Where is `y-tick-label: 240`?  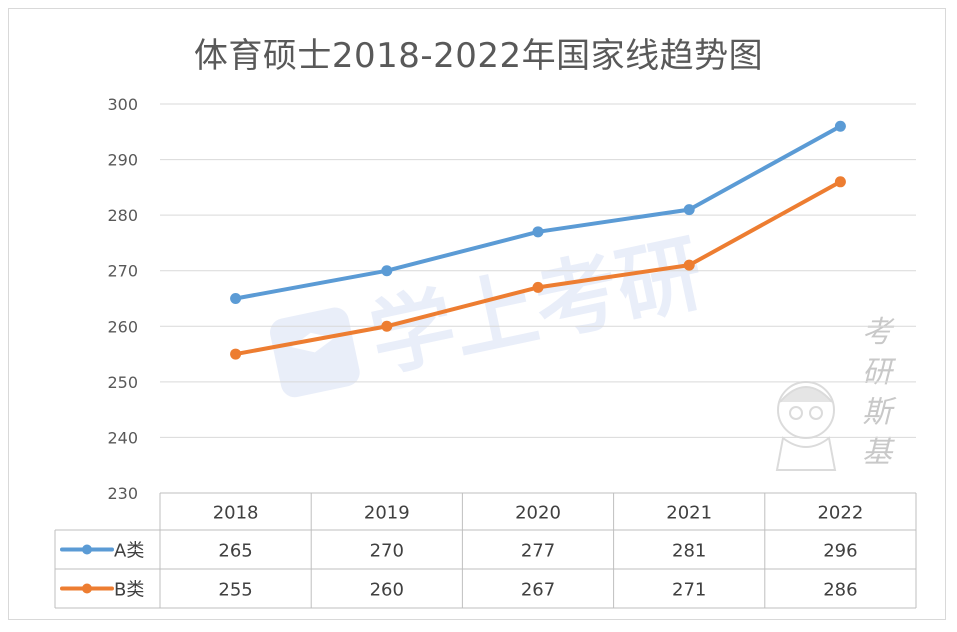 y-tick-label: 240 is located at coordinates (122, 437).